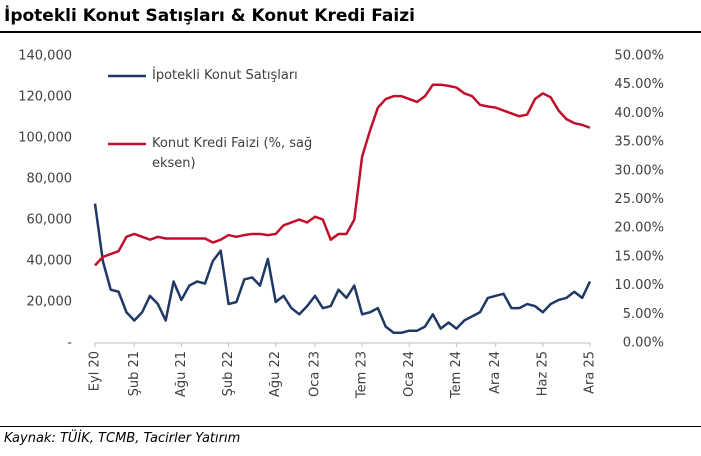 This screenshot has width=701, height=456. What do you see at coordinates (315, 374) in the screenshot?
I see `x-tick-label: Oca 23` at bounding box center [315, 374].